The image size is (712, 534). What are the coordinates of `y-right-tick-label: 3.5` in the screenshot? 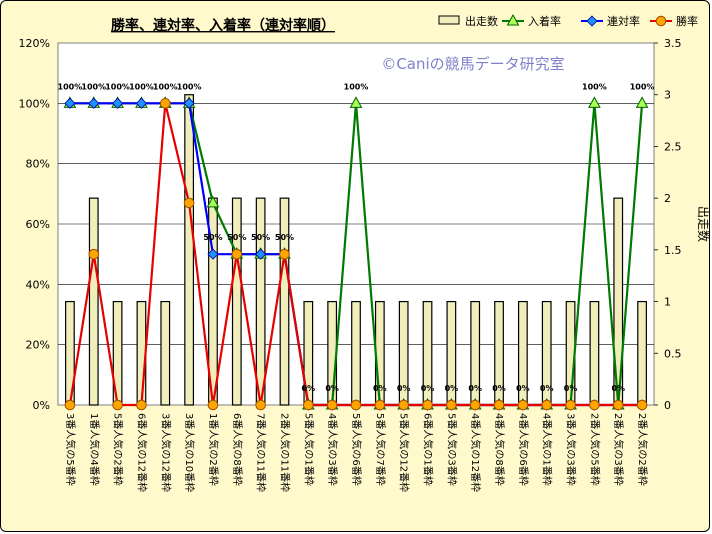 It's located at (673, 43).